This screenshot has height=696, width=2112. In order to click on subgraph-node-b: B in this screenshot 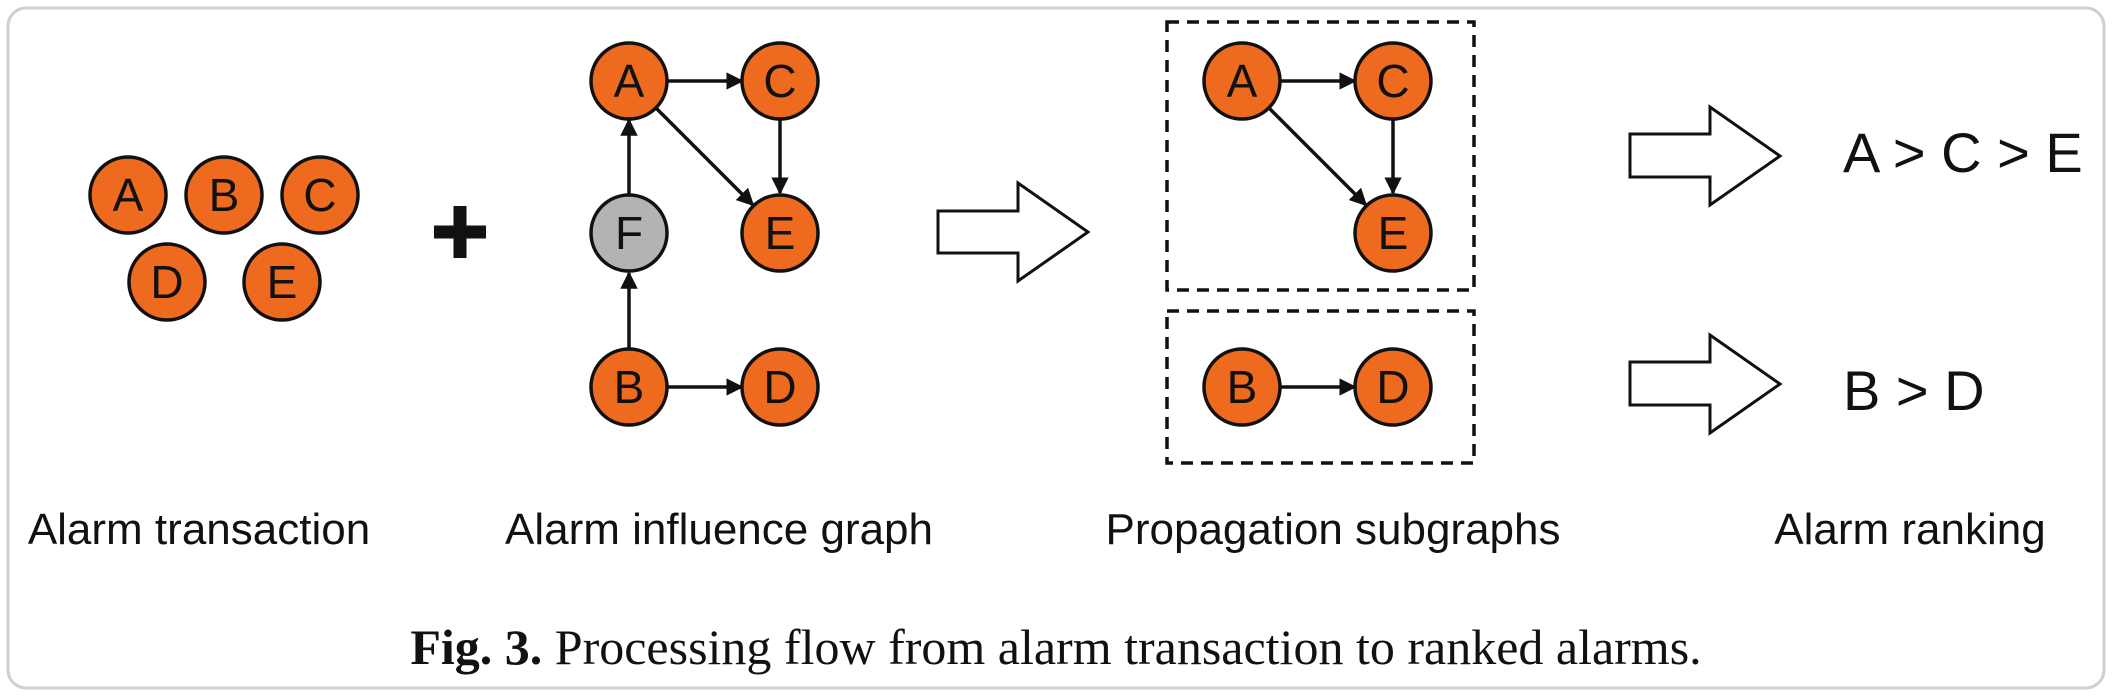, I will do `click(1242, 387)`.